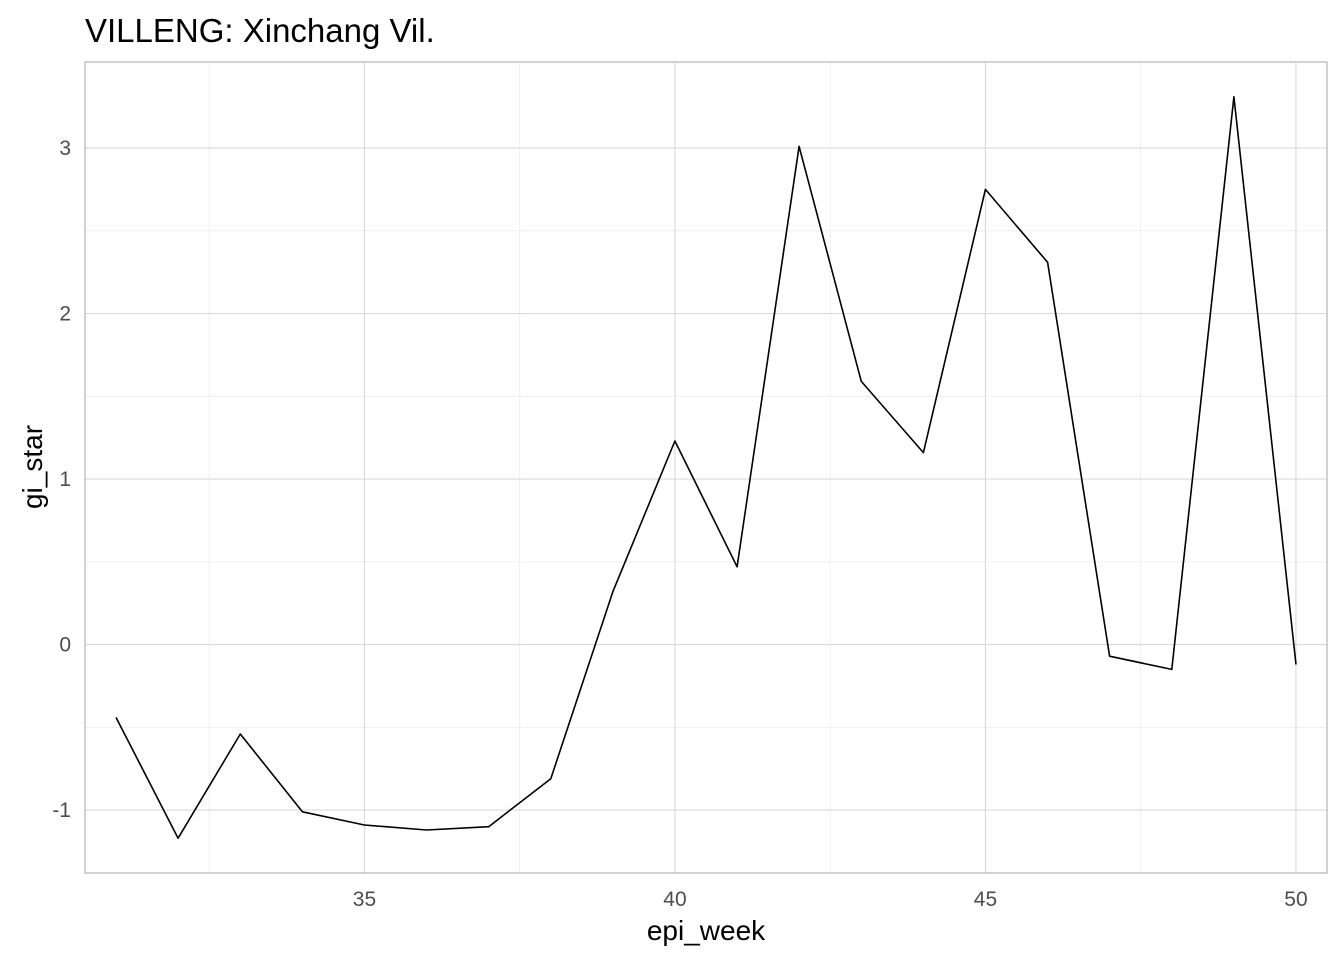 The image size is (1344, 960). What do you see at coordinates (65, 479) in the screenshot?
I see `y-tick-label: 1` at bounding box center [65, 479].